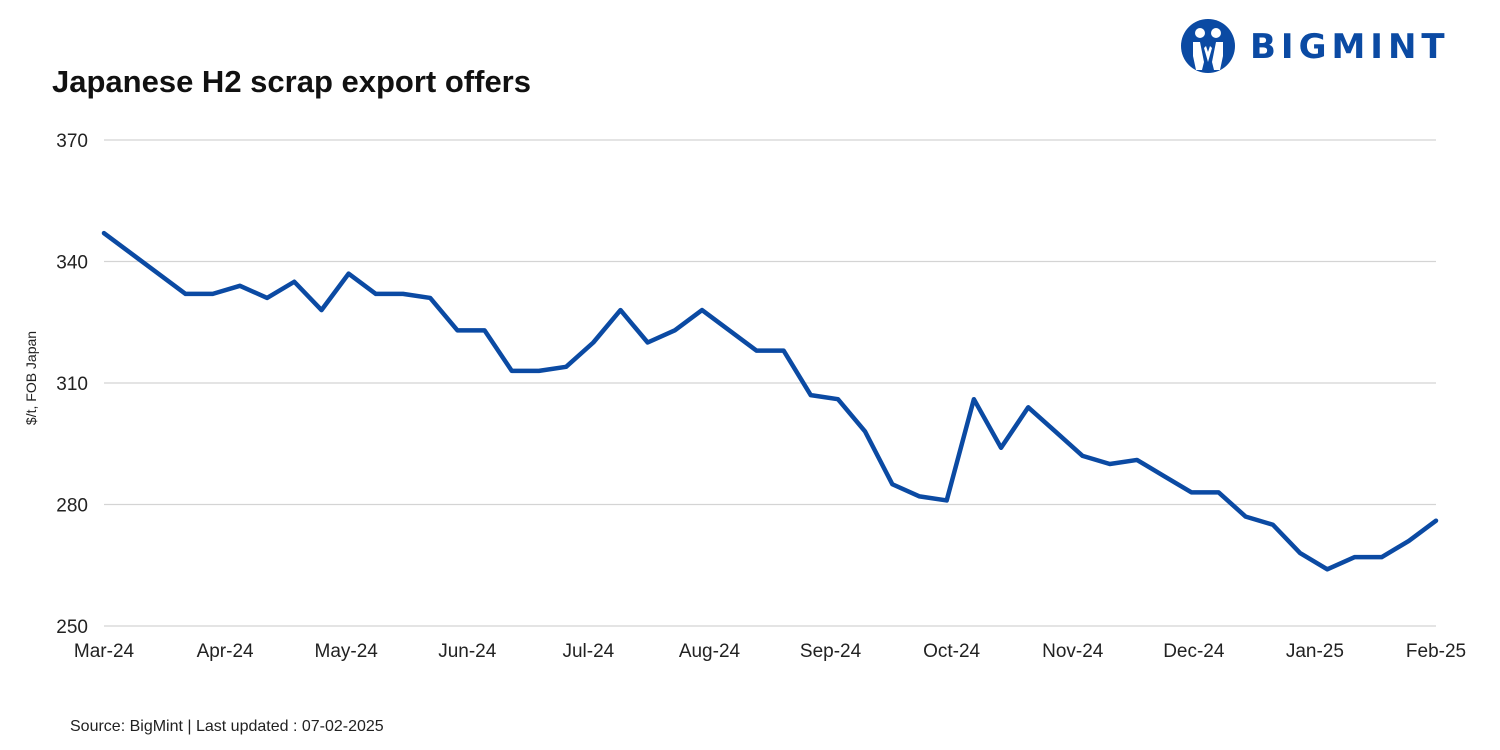 The image size is (1500, 750). Describe the element at coordinates (225, 651) in the screenshot. I see `x-tick-label: Apr-24` at that location.